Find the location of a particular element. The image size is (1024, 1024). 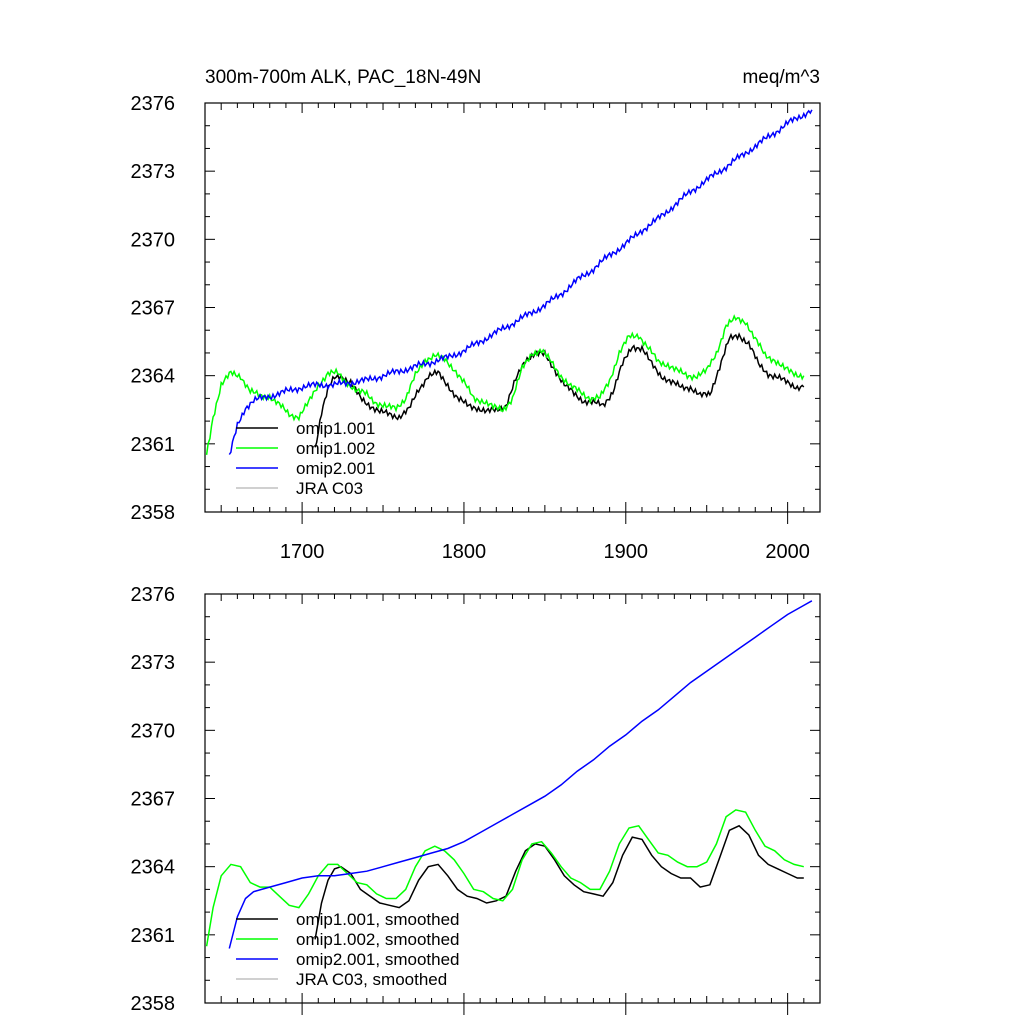

legend-label: JRA C03, smoothed is located at coordinates (371, 979).